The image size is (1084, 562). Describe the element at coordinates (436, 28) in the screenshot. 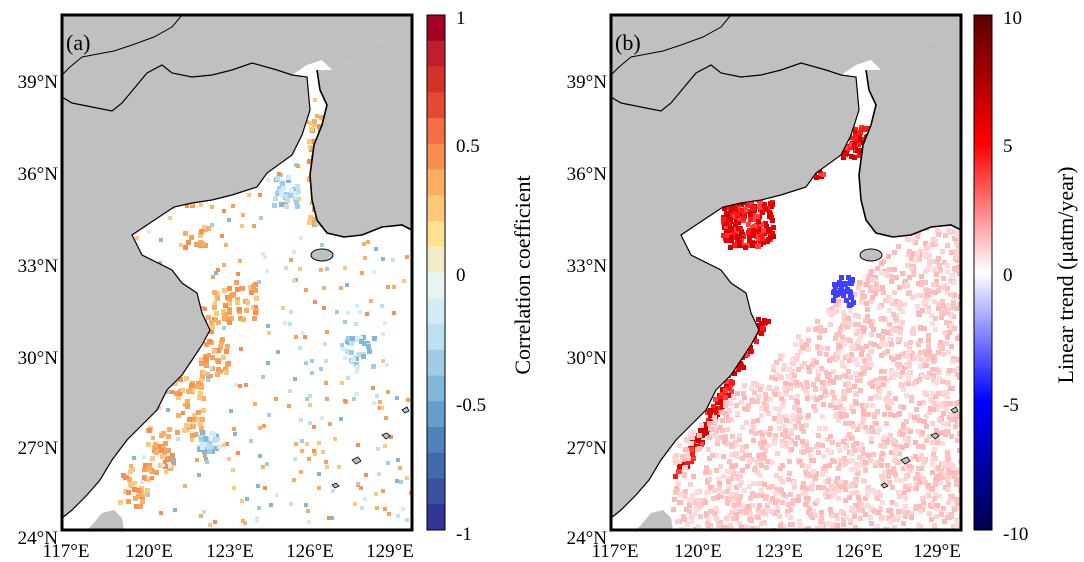

I see `colorbar-a-block` at that location.